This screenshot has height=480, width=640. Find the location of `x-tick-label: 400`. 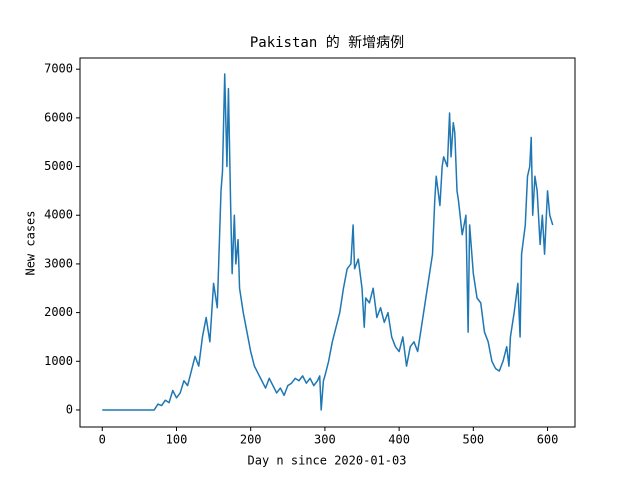

x-tick-label: 400 is located at coordinates (399, 440).